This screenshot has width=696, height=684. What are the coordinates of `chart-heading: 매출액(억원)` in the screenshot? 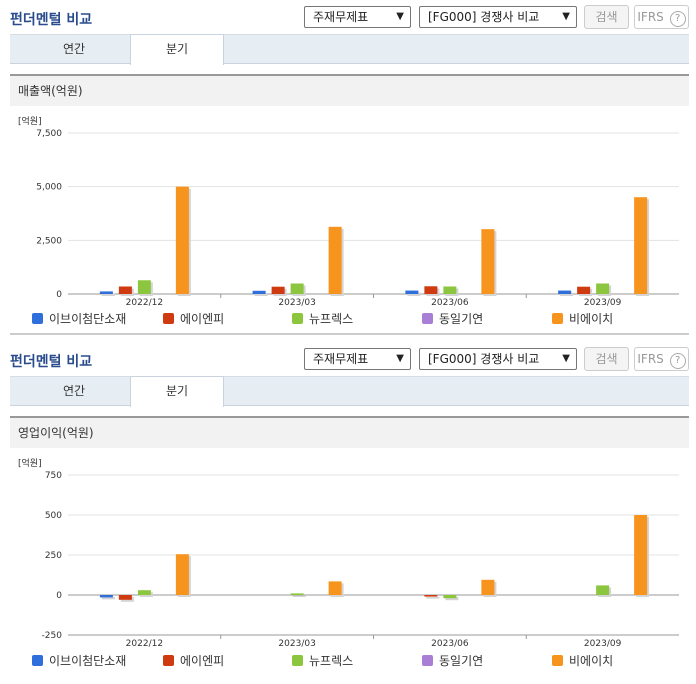 It's located at (349, 90).